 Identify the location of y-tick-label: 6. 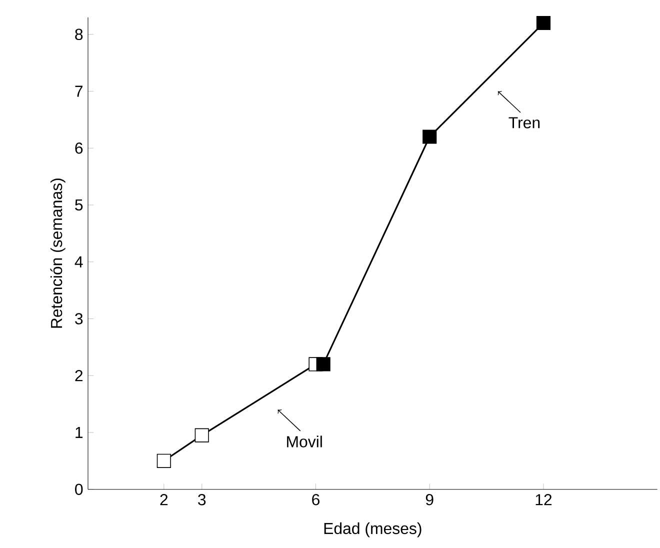
(79, 148).